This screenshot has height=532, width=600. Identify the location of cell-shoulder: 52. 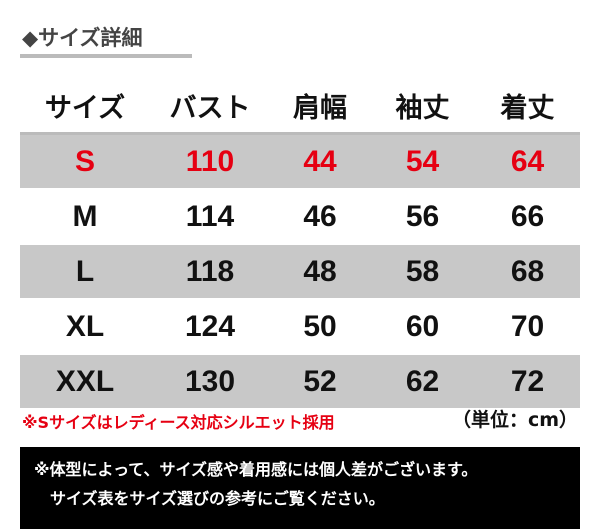
(320, 381).